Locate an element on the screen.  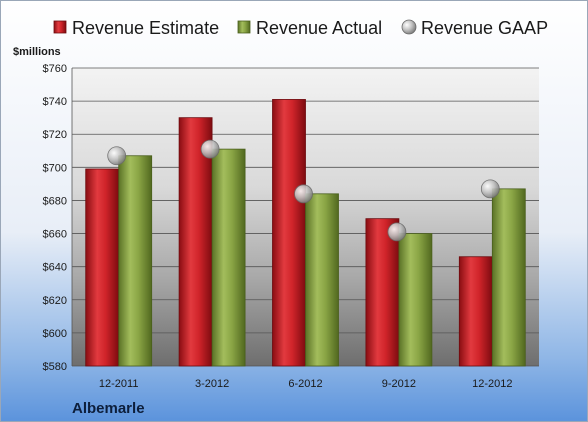
y-tick-label: $720 is located at coordinates (55, 135).